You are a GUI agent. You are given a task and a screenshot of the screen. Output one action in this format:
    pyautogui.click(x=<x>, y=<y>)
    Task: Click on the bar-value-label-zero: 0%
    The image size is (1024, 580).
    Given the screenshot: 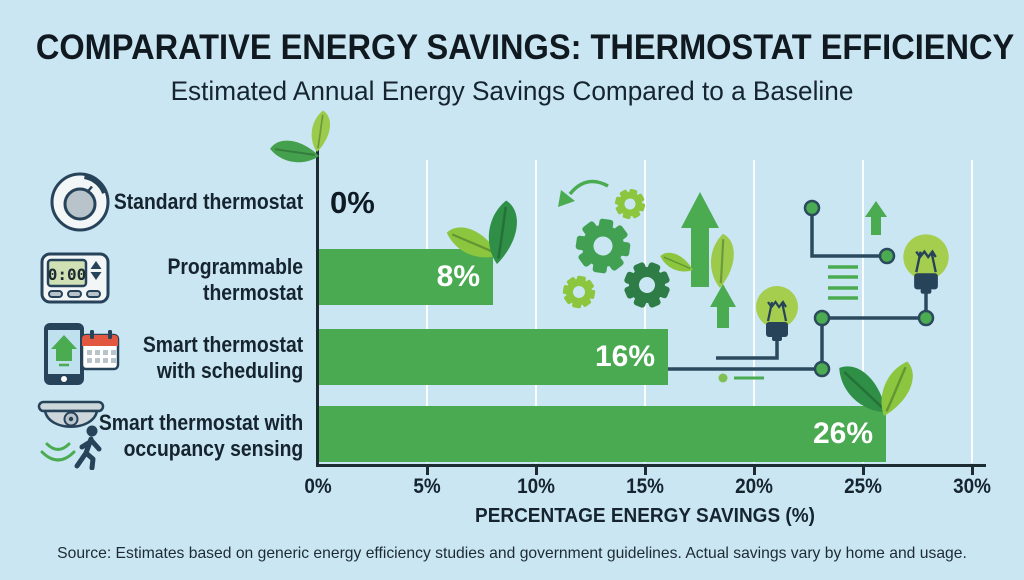 What is the action you would take?
    pyautogui.click(x=352, y=202)
    